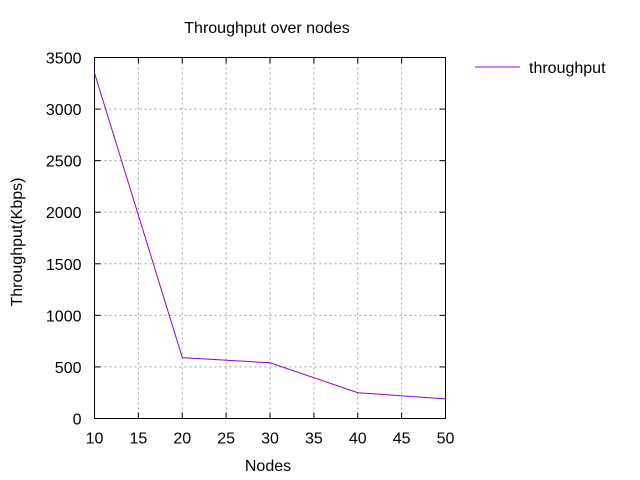 This screenshot has width=640, height=480. Describe the element at coordinates (77, 420) in the screenshot. I see `y-tick-label: 0` at that location.